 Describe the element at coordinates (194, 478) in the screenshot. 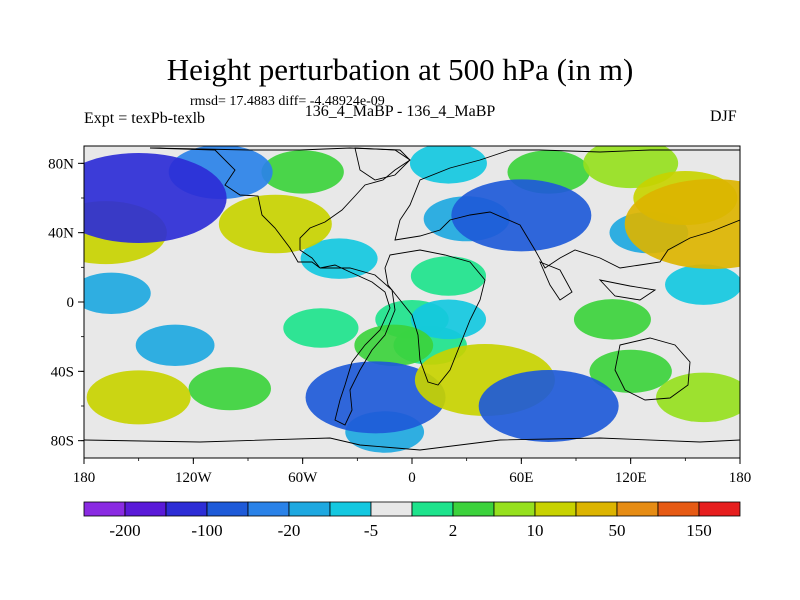

I see `x-tick-label-1: 120W` at that location.